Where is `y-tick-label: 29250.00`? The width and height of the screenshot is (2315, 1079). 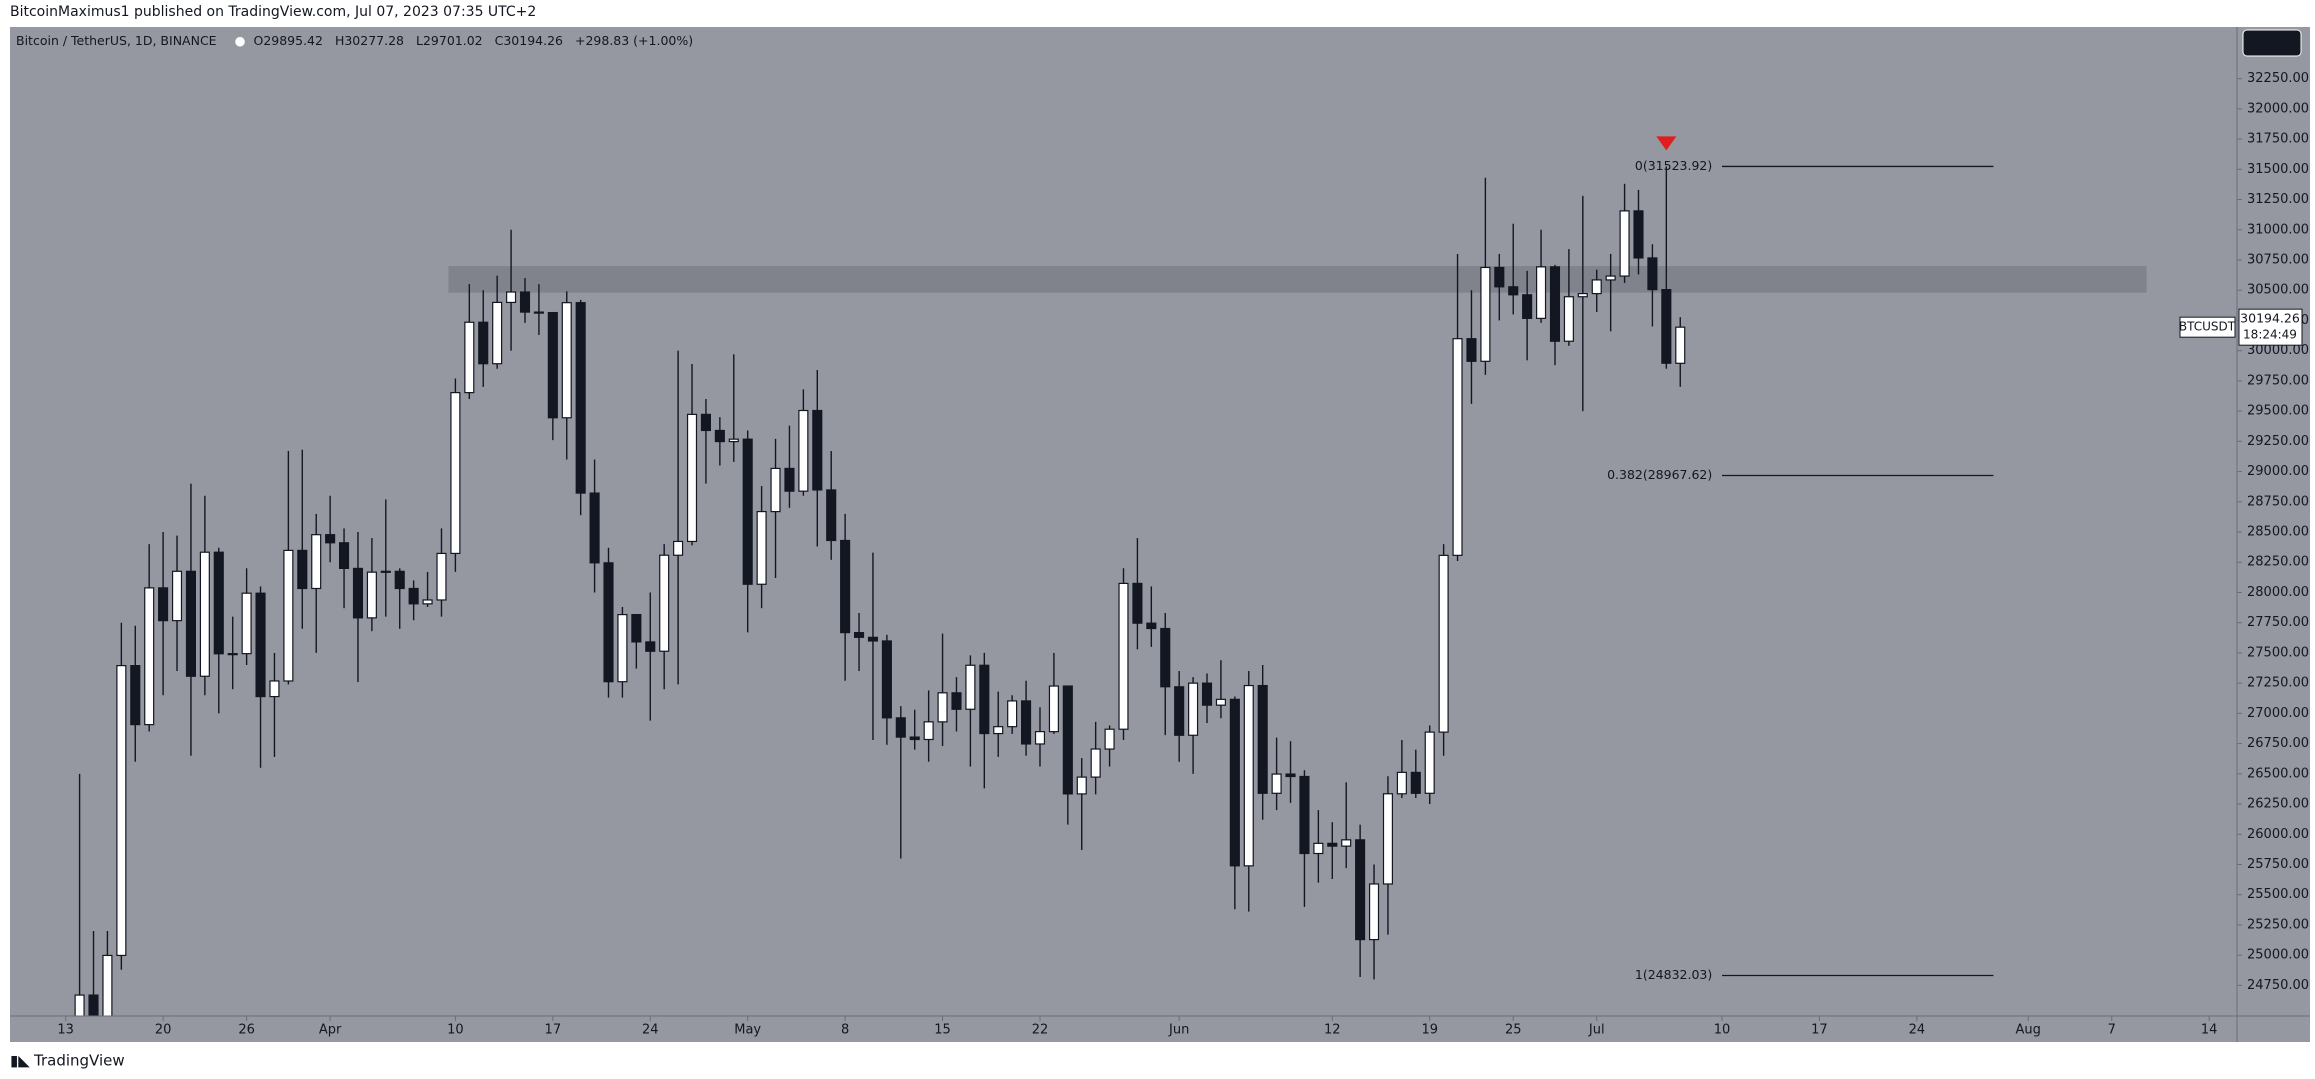
y-tick-label: 29250.00 is located at coordinates (2278, 441).